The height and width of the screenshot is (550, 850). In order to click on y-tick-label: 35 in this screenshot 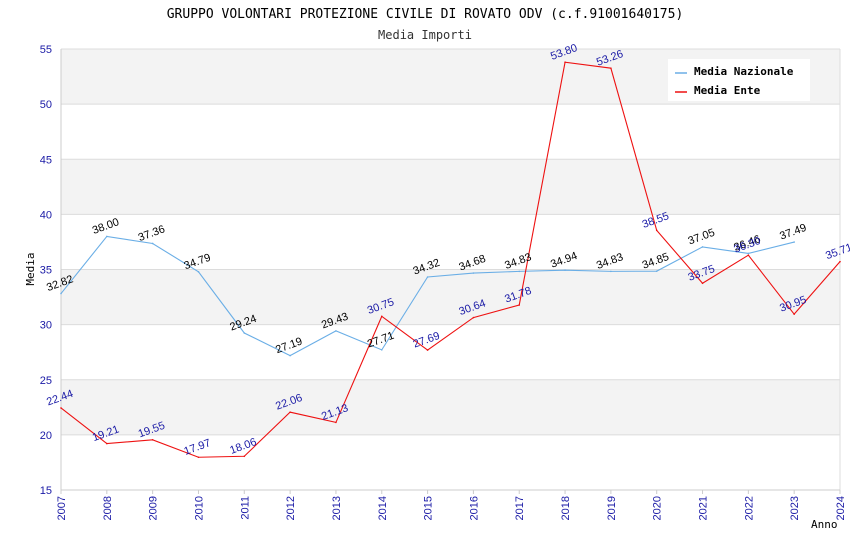, I will do `click(46, 271)`.